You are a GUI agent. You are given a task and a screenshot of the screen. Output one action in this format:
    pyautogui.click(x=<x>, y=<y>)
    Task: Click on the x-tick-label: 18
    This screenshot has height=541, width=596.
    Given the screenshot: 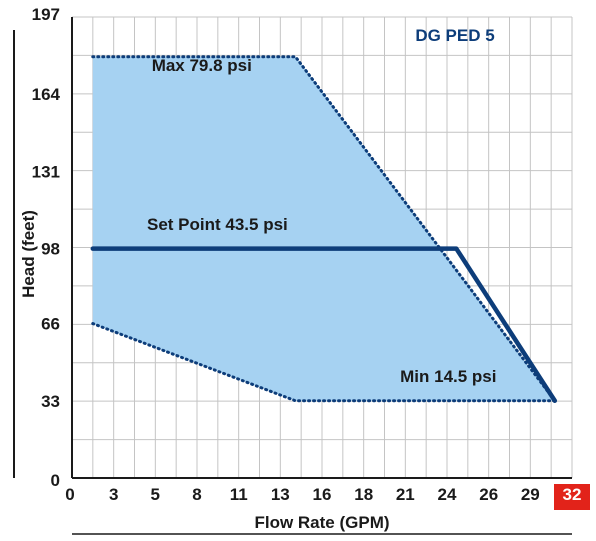 What is the action you would take?
    pyautogui.click(x=363, y=494)
    